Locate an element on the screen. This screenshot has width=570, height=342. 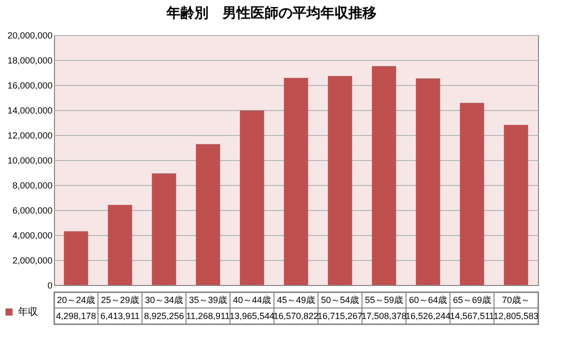
x-tick-label: 50～54歳 is located at coordinates (340, 300).